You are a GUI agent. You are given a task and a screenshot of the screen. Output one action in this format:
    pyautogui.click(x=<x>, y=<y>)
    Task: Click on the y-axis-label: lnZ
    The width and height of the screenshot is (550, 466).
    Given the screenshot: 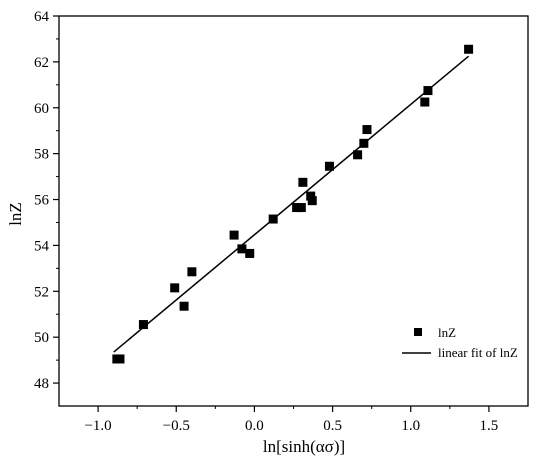 What is the action you would take?
    pyautogui.click(x=15, y=214)
    